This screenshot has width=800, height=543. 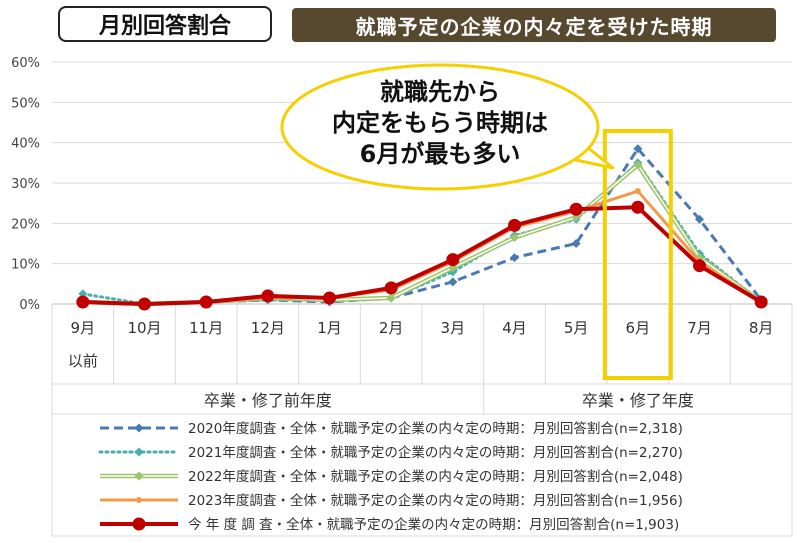 I want to click on point-2-4月, so click(x=514, y=237).